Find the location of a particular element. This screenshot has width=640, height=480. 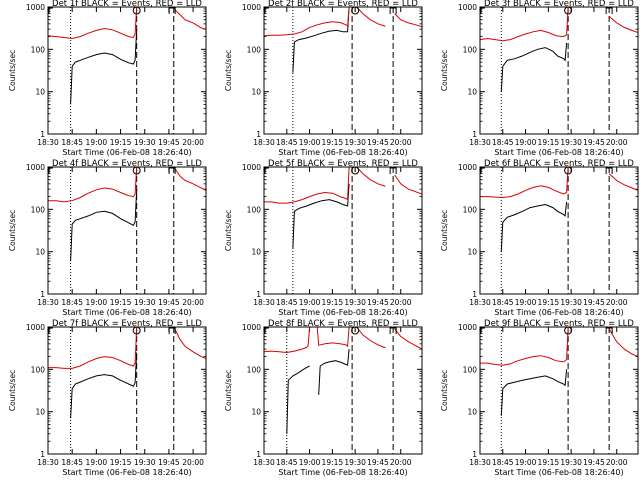

panel-title: Det 7f BLACK = Events, RED = LLD is located at coordinates (127, 324).